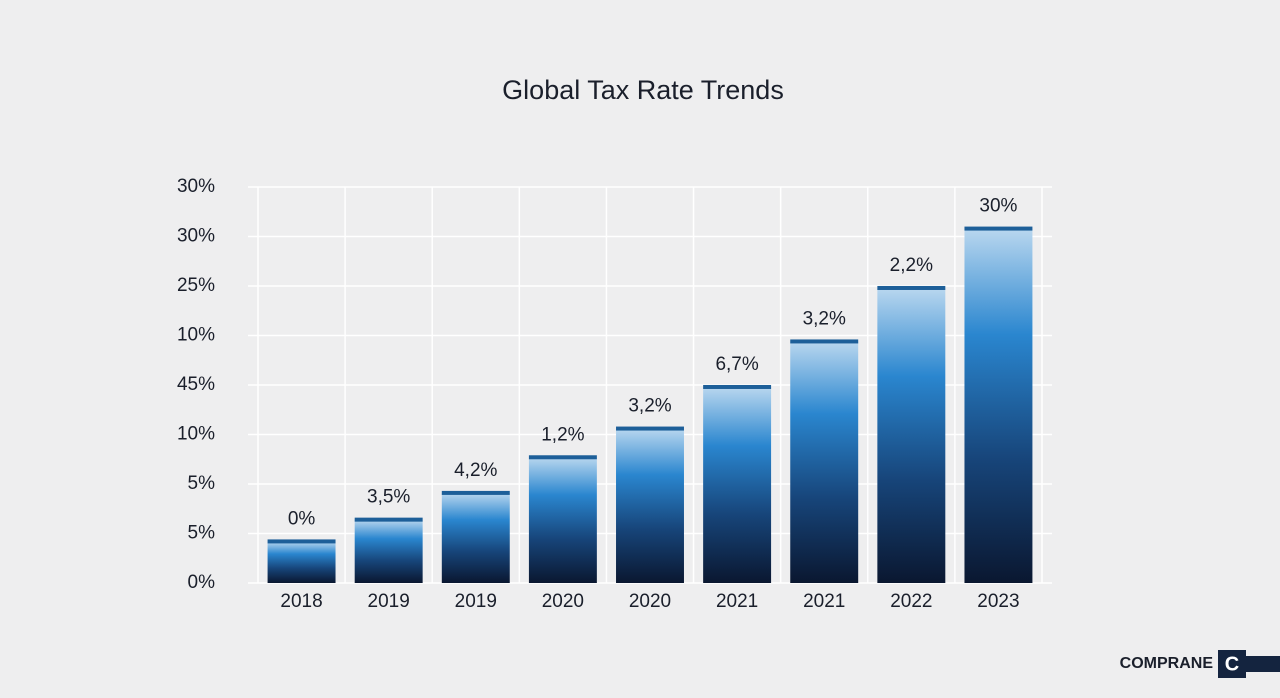 This screenshot has height=698, width=1280. Describe the element at coordinates (1167, 663) in the screenshot. I see `brand-name: COMPRANE` at that location.